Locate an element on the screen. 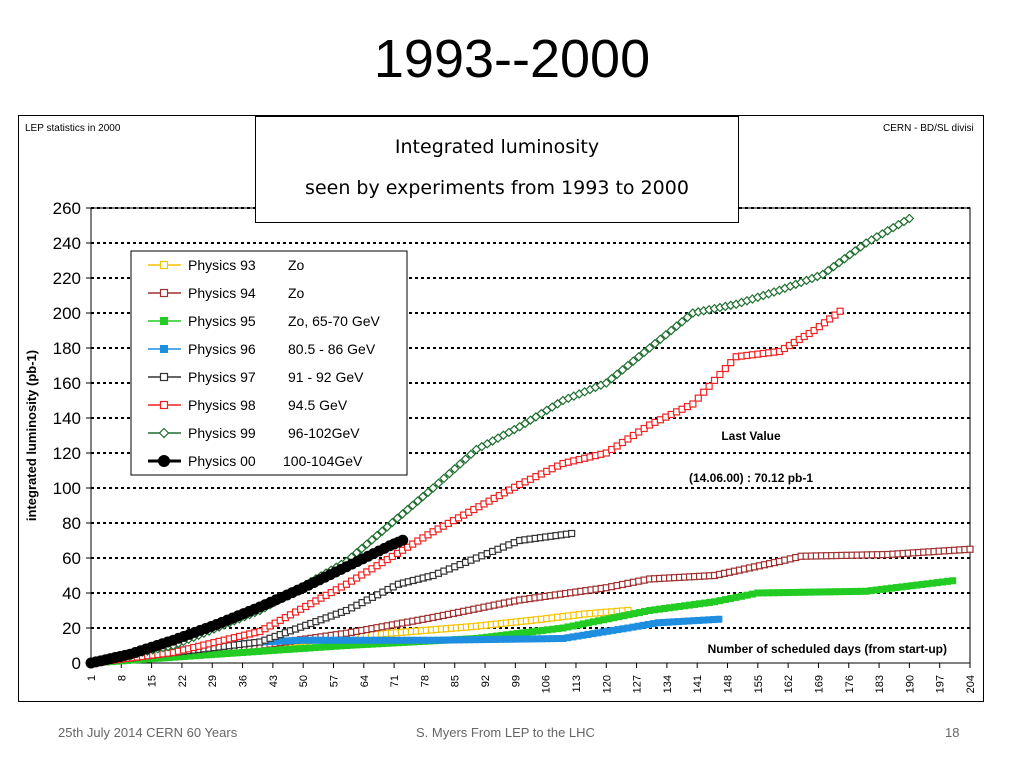 The image size is (1024, 768). annotation-title: Last Value is located at coordinates (751, 436).